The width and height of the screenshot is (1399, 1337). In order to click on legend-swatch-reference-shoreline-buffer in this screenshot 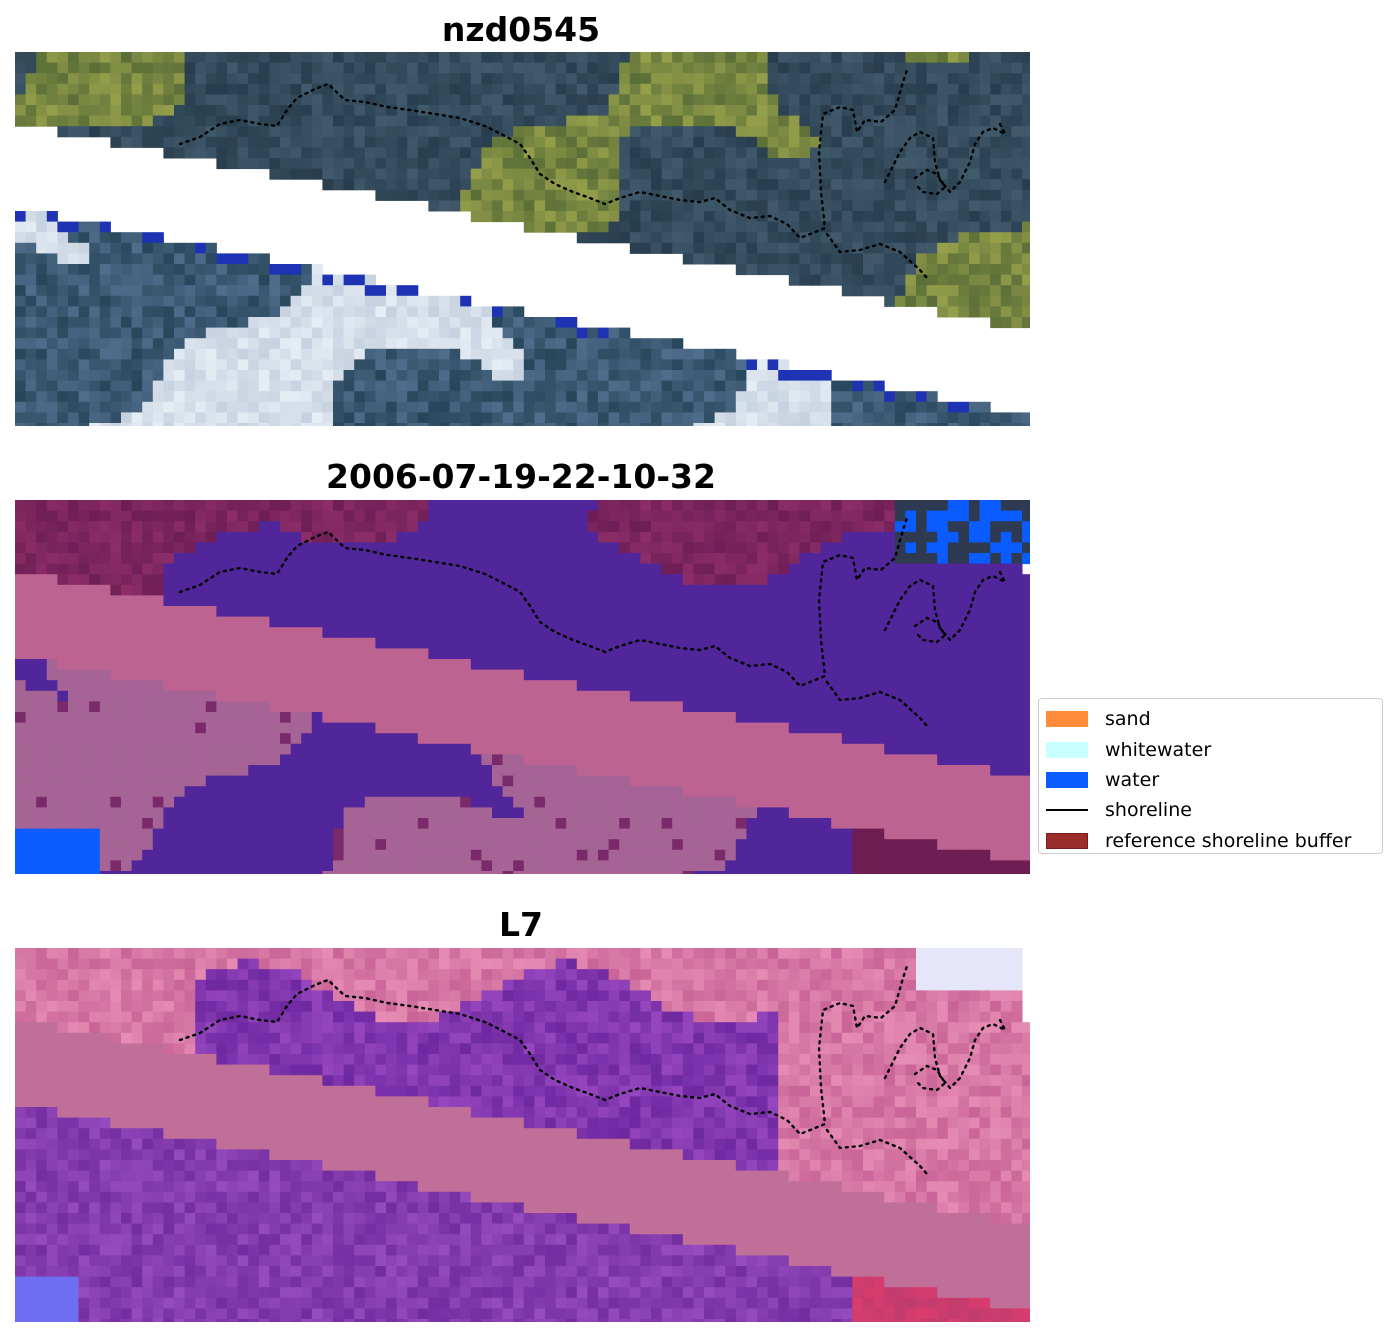, I will do `click(1067, 840)`.